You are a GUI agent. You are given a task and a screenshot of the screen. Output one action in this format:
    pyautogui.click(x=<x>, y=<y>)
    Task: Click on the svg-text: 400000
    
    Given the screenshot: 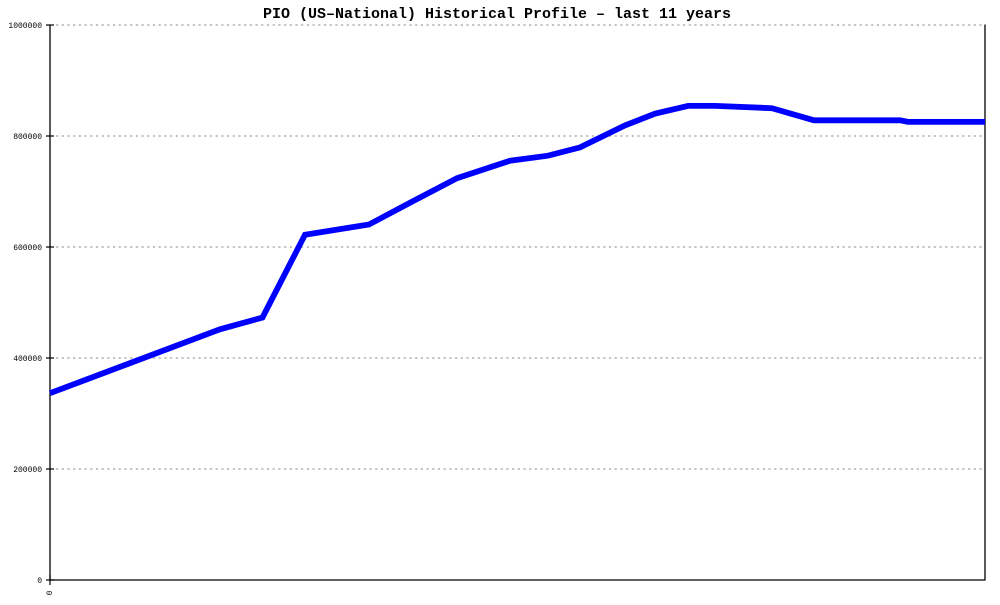 What is the action you would take?
    pyautogui.click(x=27, y=359)
    